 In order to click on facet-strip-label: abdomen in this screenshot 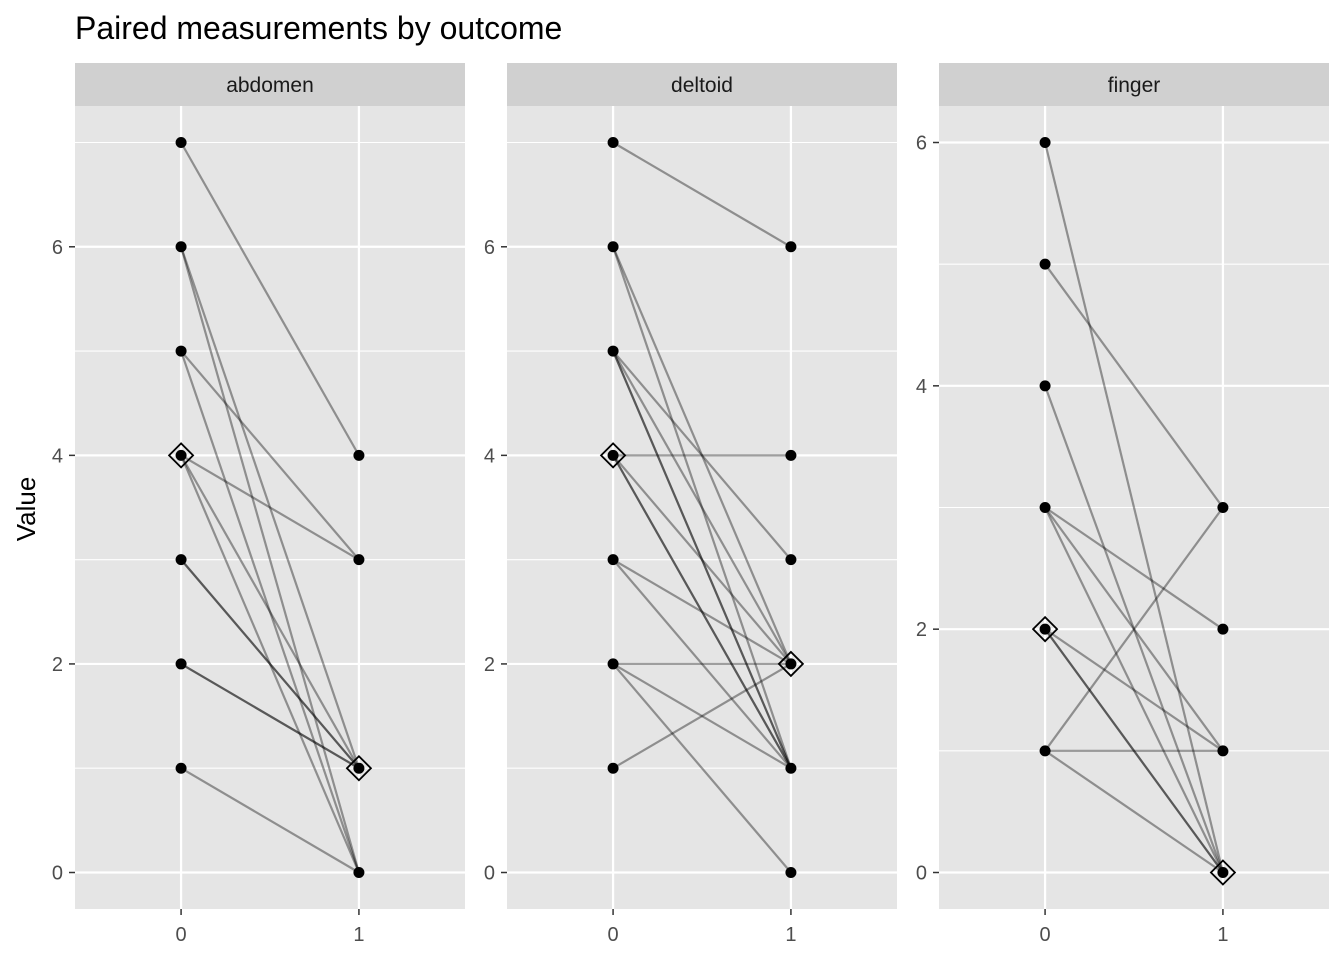, I will do `click(270, 85)`.